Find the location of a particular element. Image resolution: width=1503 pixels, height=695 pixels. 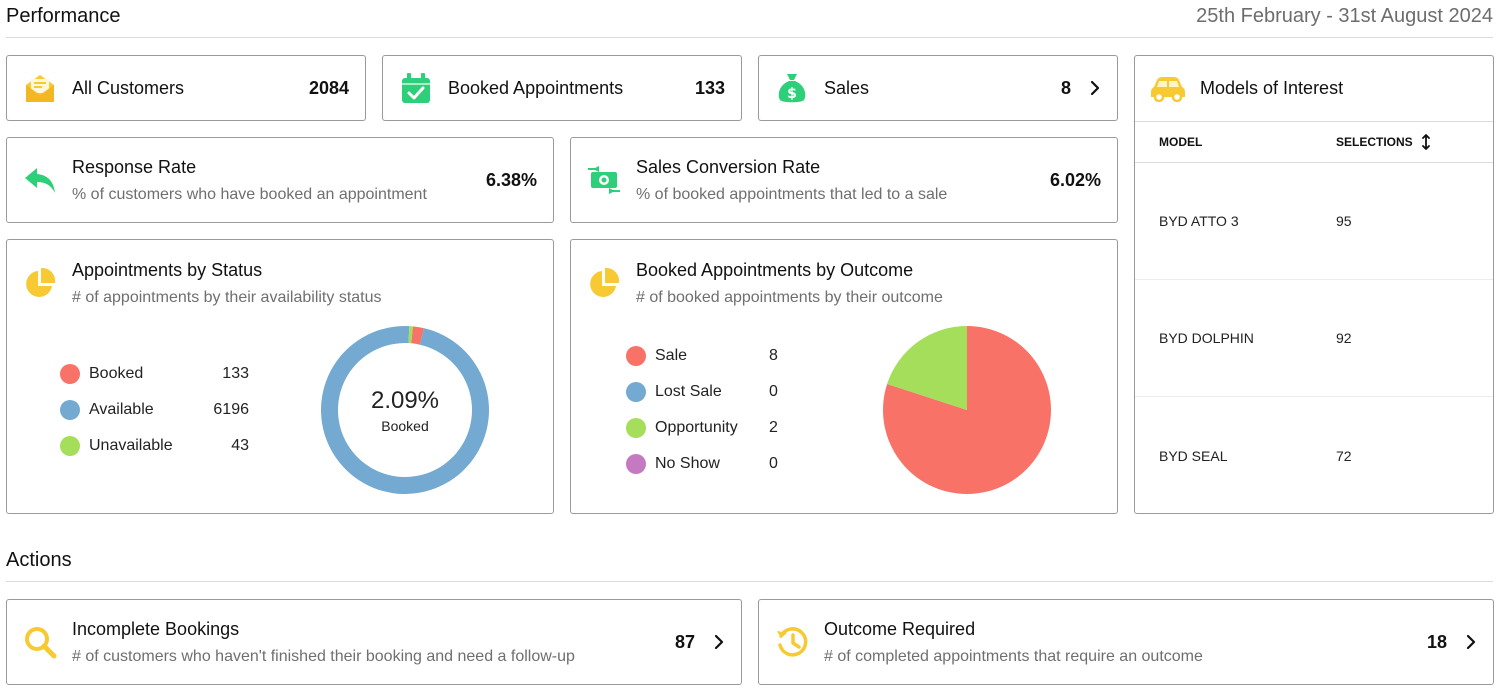

sort-icon is located at coordinates (1426, 142).